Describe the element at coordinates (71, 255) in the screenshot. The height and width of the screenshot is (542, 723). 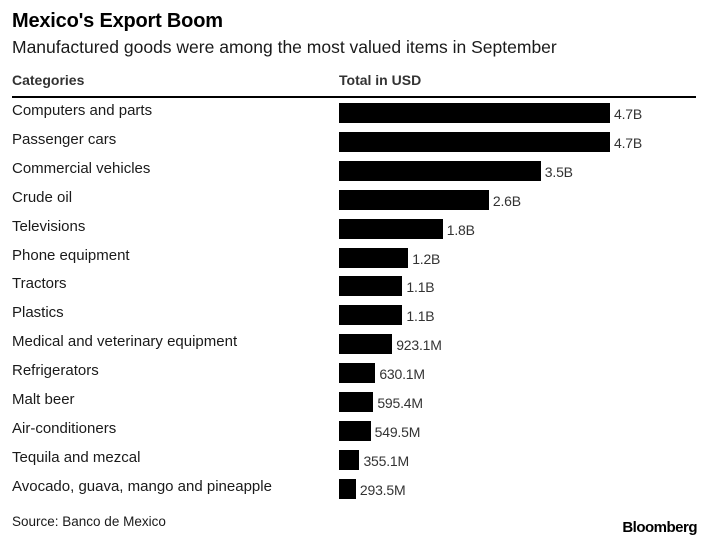
I see `category-label: Phone equipment` at that location.